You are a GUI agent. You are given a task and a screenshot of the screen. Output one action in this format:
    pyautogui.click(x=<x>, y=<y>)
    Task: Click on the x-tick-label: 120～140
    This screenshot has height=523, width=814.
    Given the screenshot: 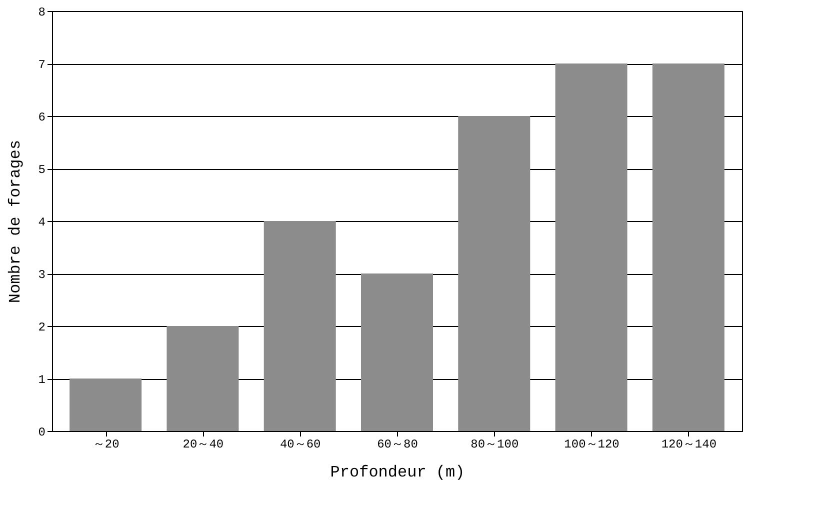 What is the action you would take?
    pyautogui.click(x=689, y=445)
    